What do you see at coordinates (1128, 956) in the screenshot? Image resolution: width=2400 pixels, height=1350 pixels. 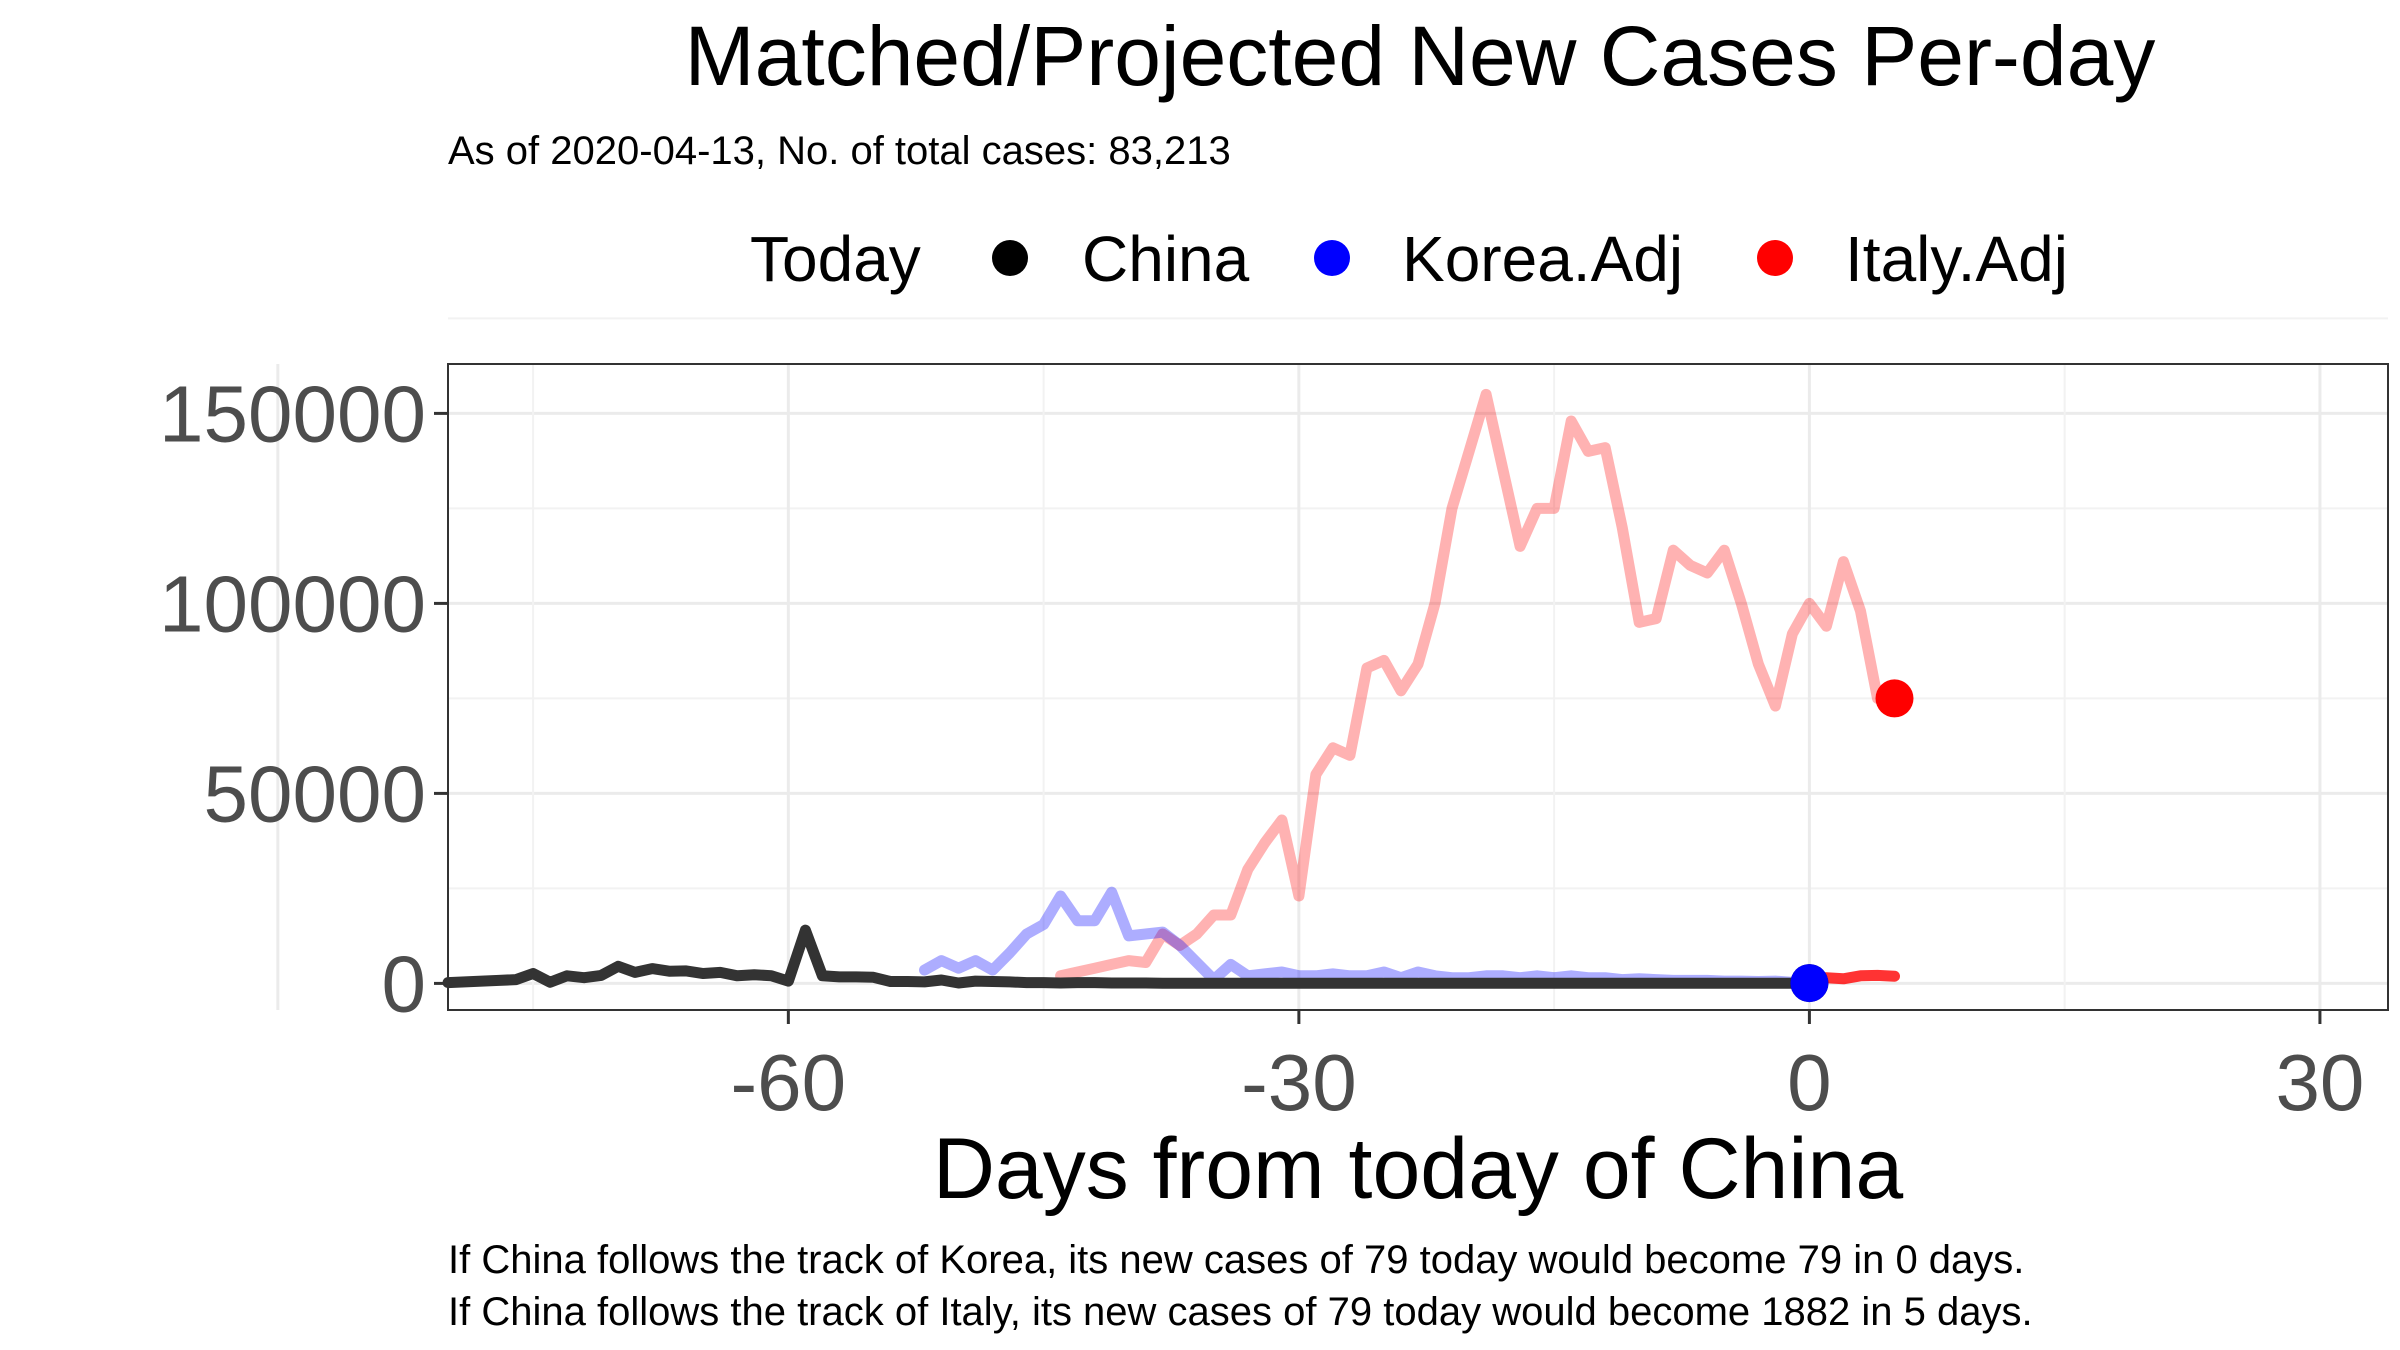 I see `series-line-china` at bounding box center [1128, 956].